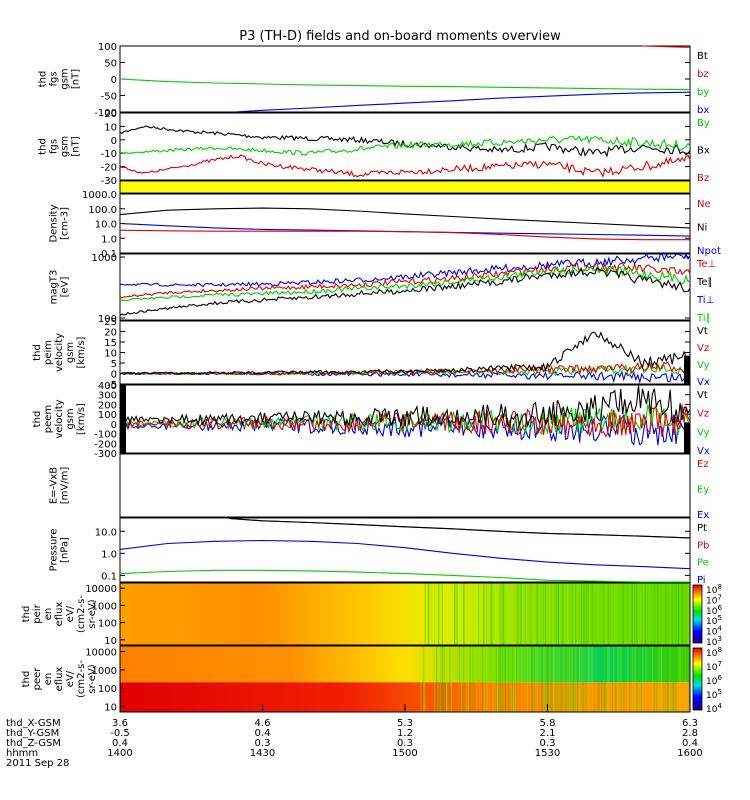 The image size is (750, 800). I want to click on y-tick-label: -200, so click(105, 444).